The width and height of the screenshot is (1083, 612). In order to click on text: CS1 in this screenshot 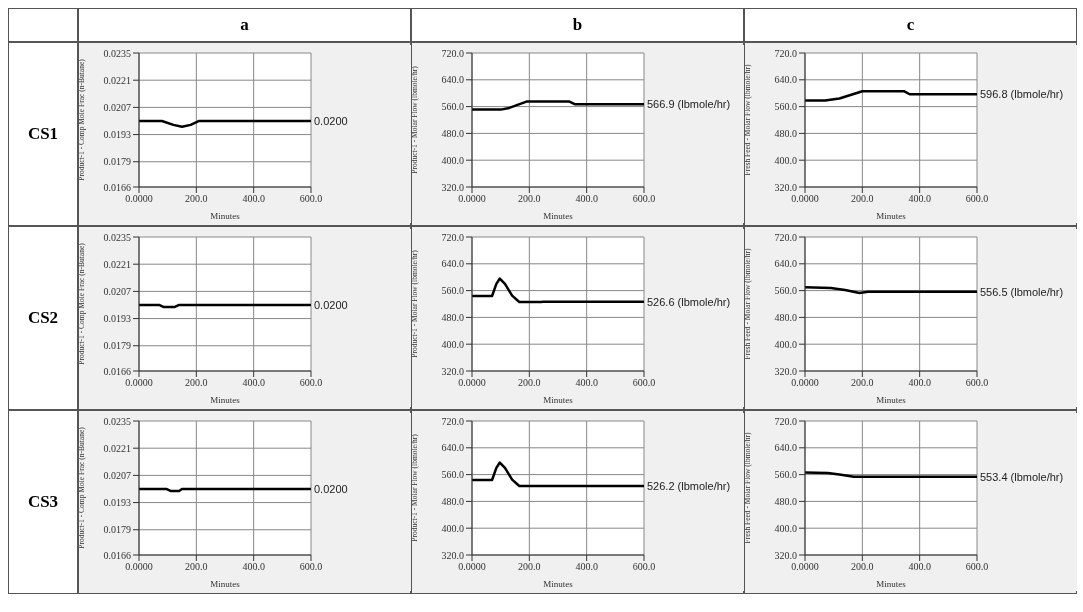, I will do `click(43, 134)`.